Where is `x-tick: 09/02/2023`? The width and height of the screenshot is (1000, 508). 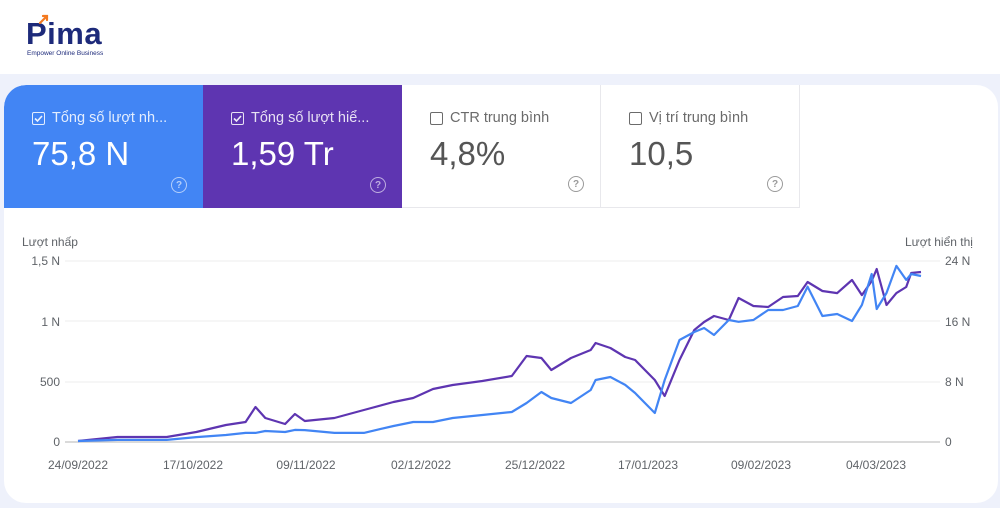 x-tick: 09/02/2023 is located at coordinates (761, 465).